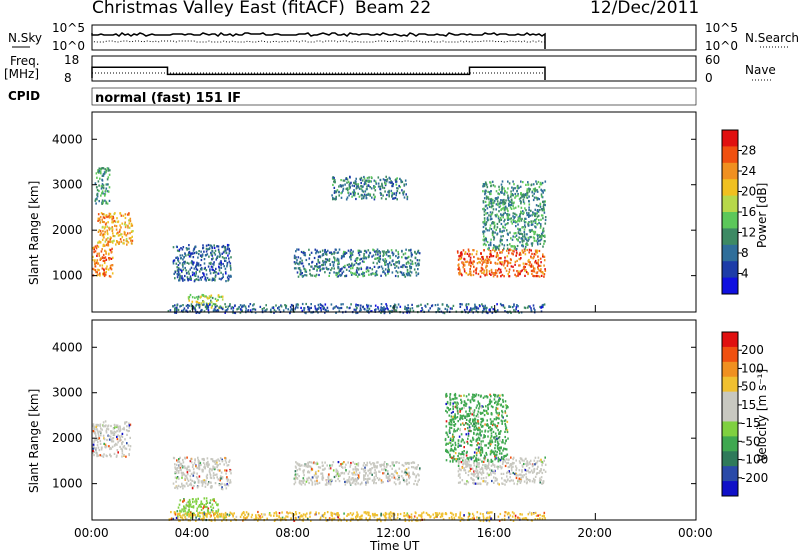 The height and width of the screenshot is (554, 800). Describe the element at coordinates (772, 38) in the screenshot. I see `nsearch-label: N.Search` at that location.